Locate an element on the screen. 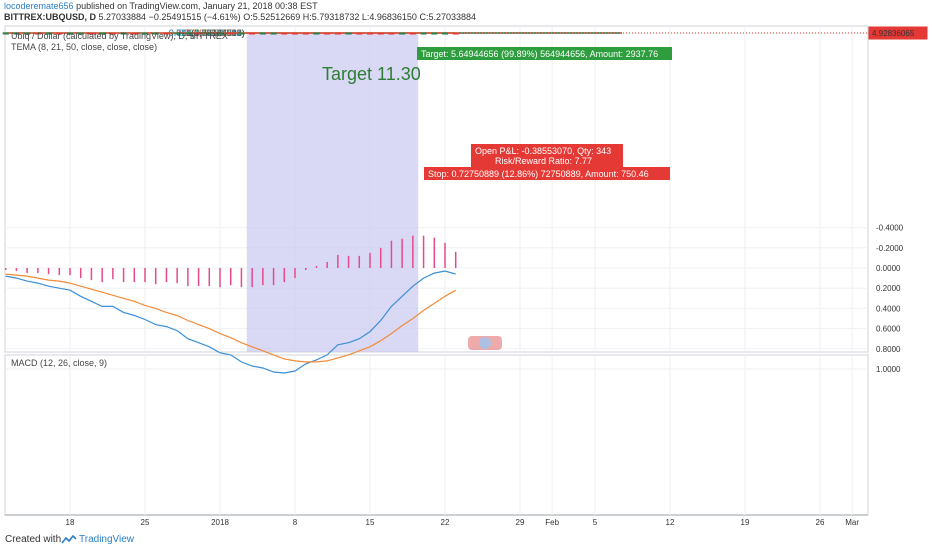 Image resolution: width=932 pixels, height=550 pixels. macd-axis-label: -0.2000 is located at coordinates (890, 248).